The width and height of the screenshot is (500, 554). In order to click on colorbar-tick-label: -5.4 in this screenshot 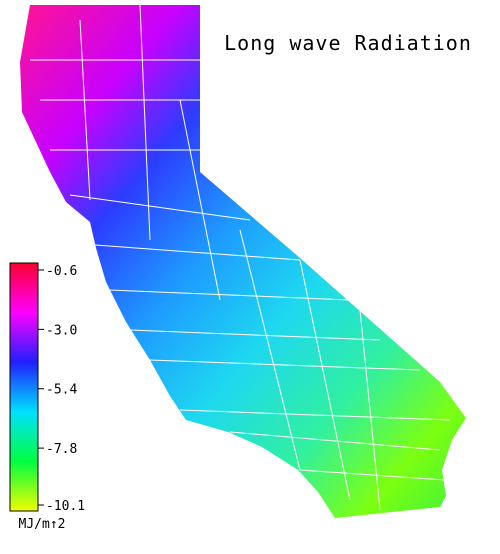, I will do `click(61, 390)`.